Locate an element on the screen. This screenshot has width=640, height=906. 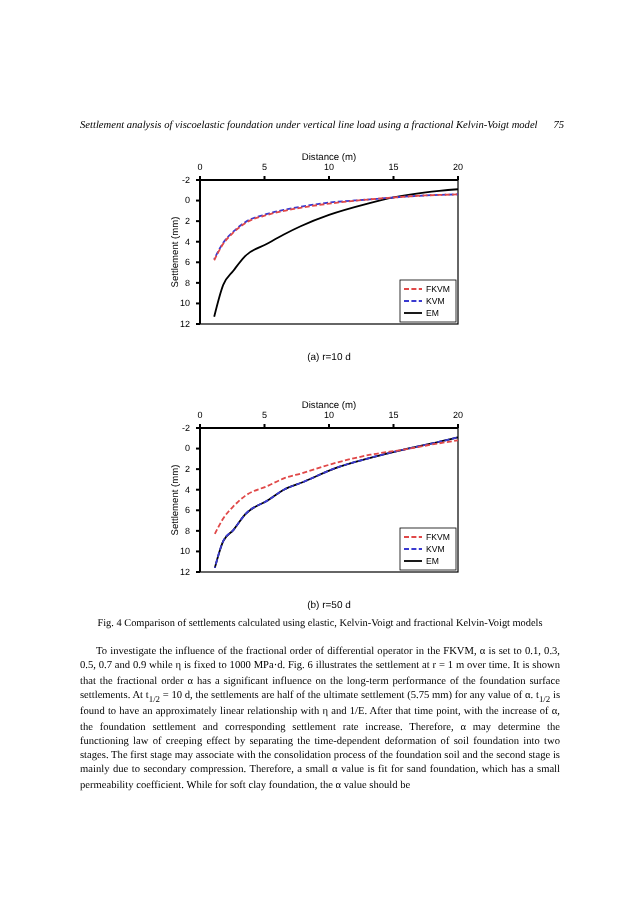
line-series is located at coordinates (336, 487).